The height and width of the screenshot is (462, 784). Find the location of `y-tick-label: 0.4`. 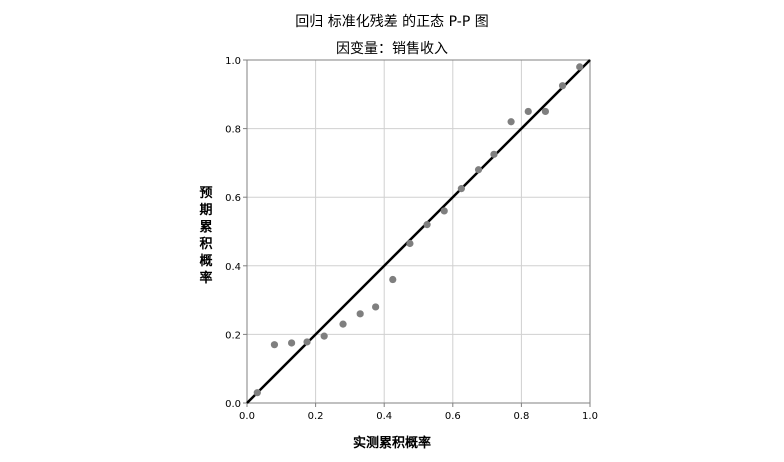

y-tick-label: 0.4 is located at coordinates (233, 267).